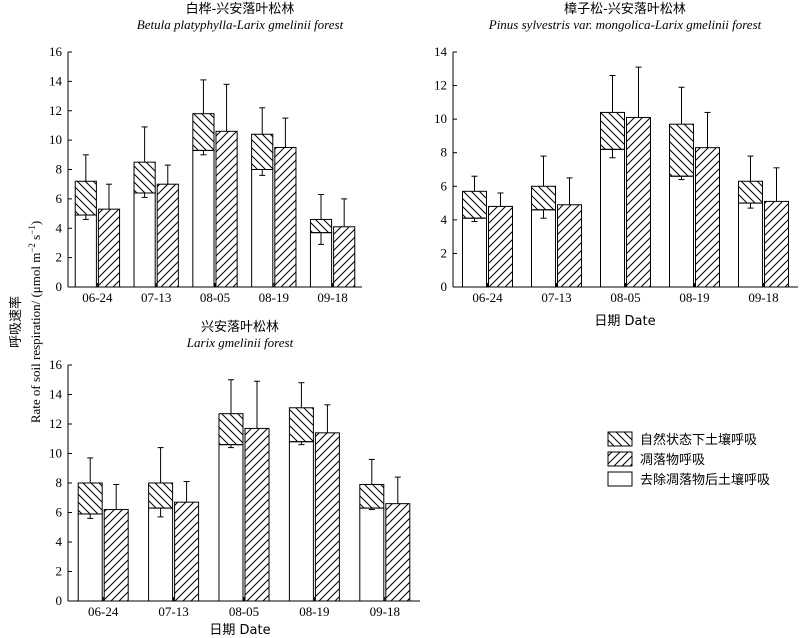 The height and width of the screenshot is (638, 800). I want to click on panel-1-title-cn: 白桦-兴安落叶松林, so click(240, 9).